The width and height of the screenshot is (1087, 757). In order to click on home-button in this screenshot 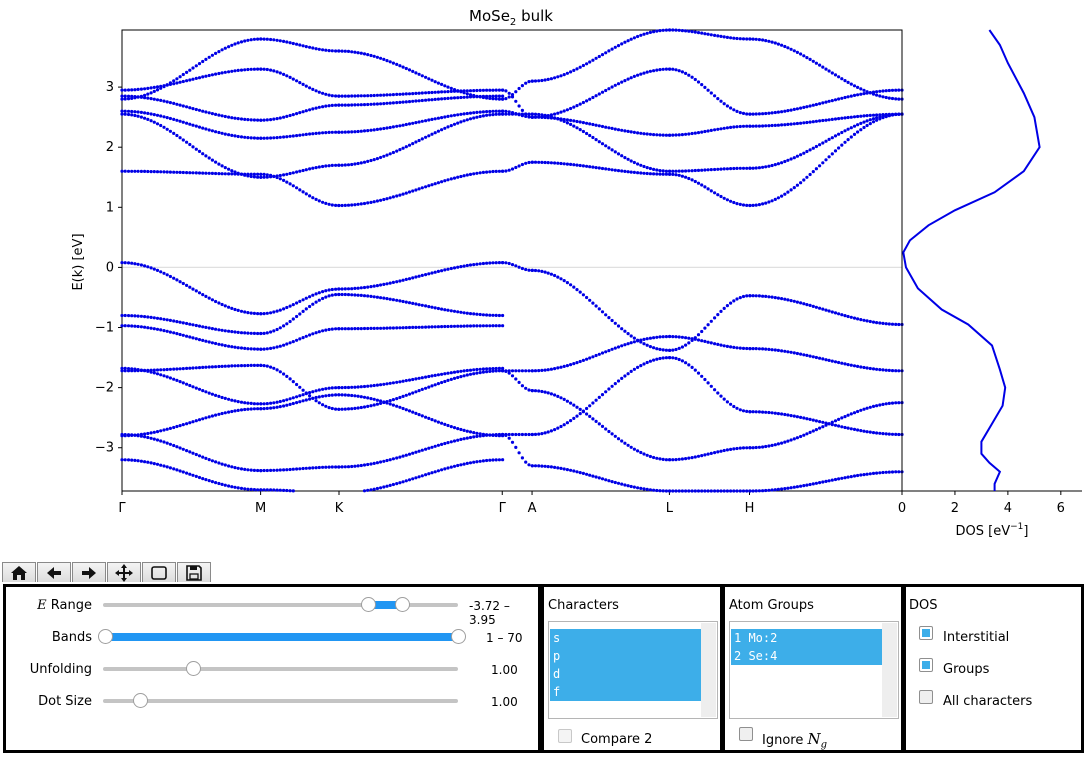, I will do `click(19, 572)`.